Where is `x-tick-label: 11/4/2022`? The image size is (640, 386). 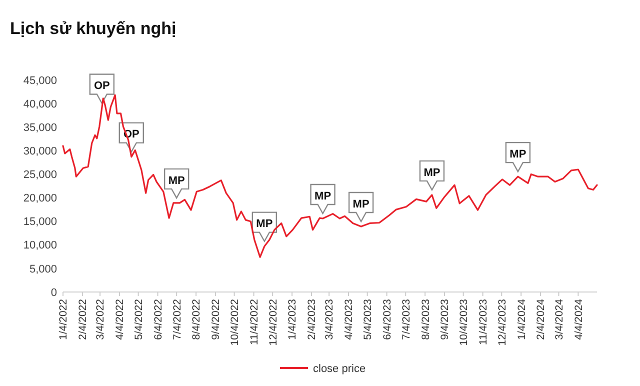 x-tick-label: 11/4/2022 is located at coordinates (254, 321).